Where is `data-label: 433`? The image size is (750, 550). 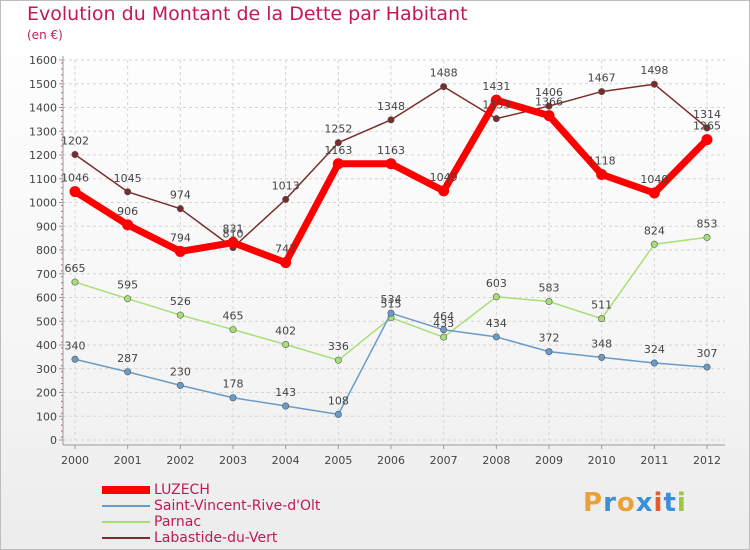
data-label: 433 is located at coordinates (443, 323).